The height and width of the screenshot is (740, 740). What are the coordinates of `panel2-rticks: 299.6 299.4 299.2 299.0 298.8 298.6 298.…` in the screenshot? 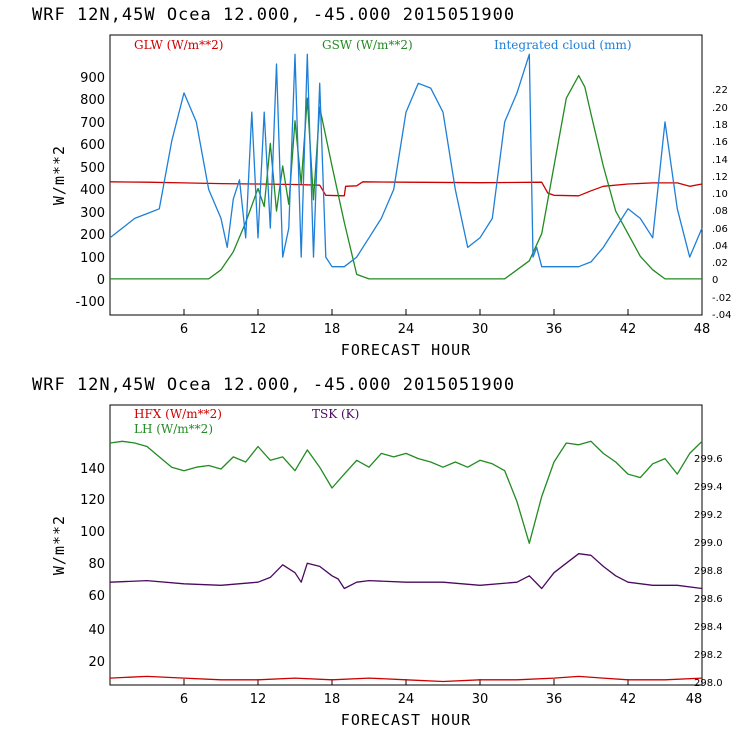 It's located at (708, 571).